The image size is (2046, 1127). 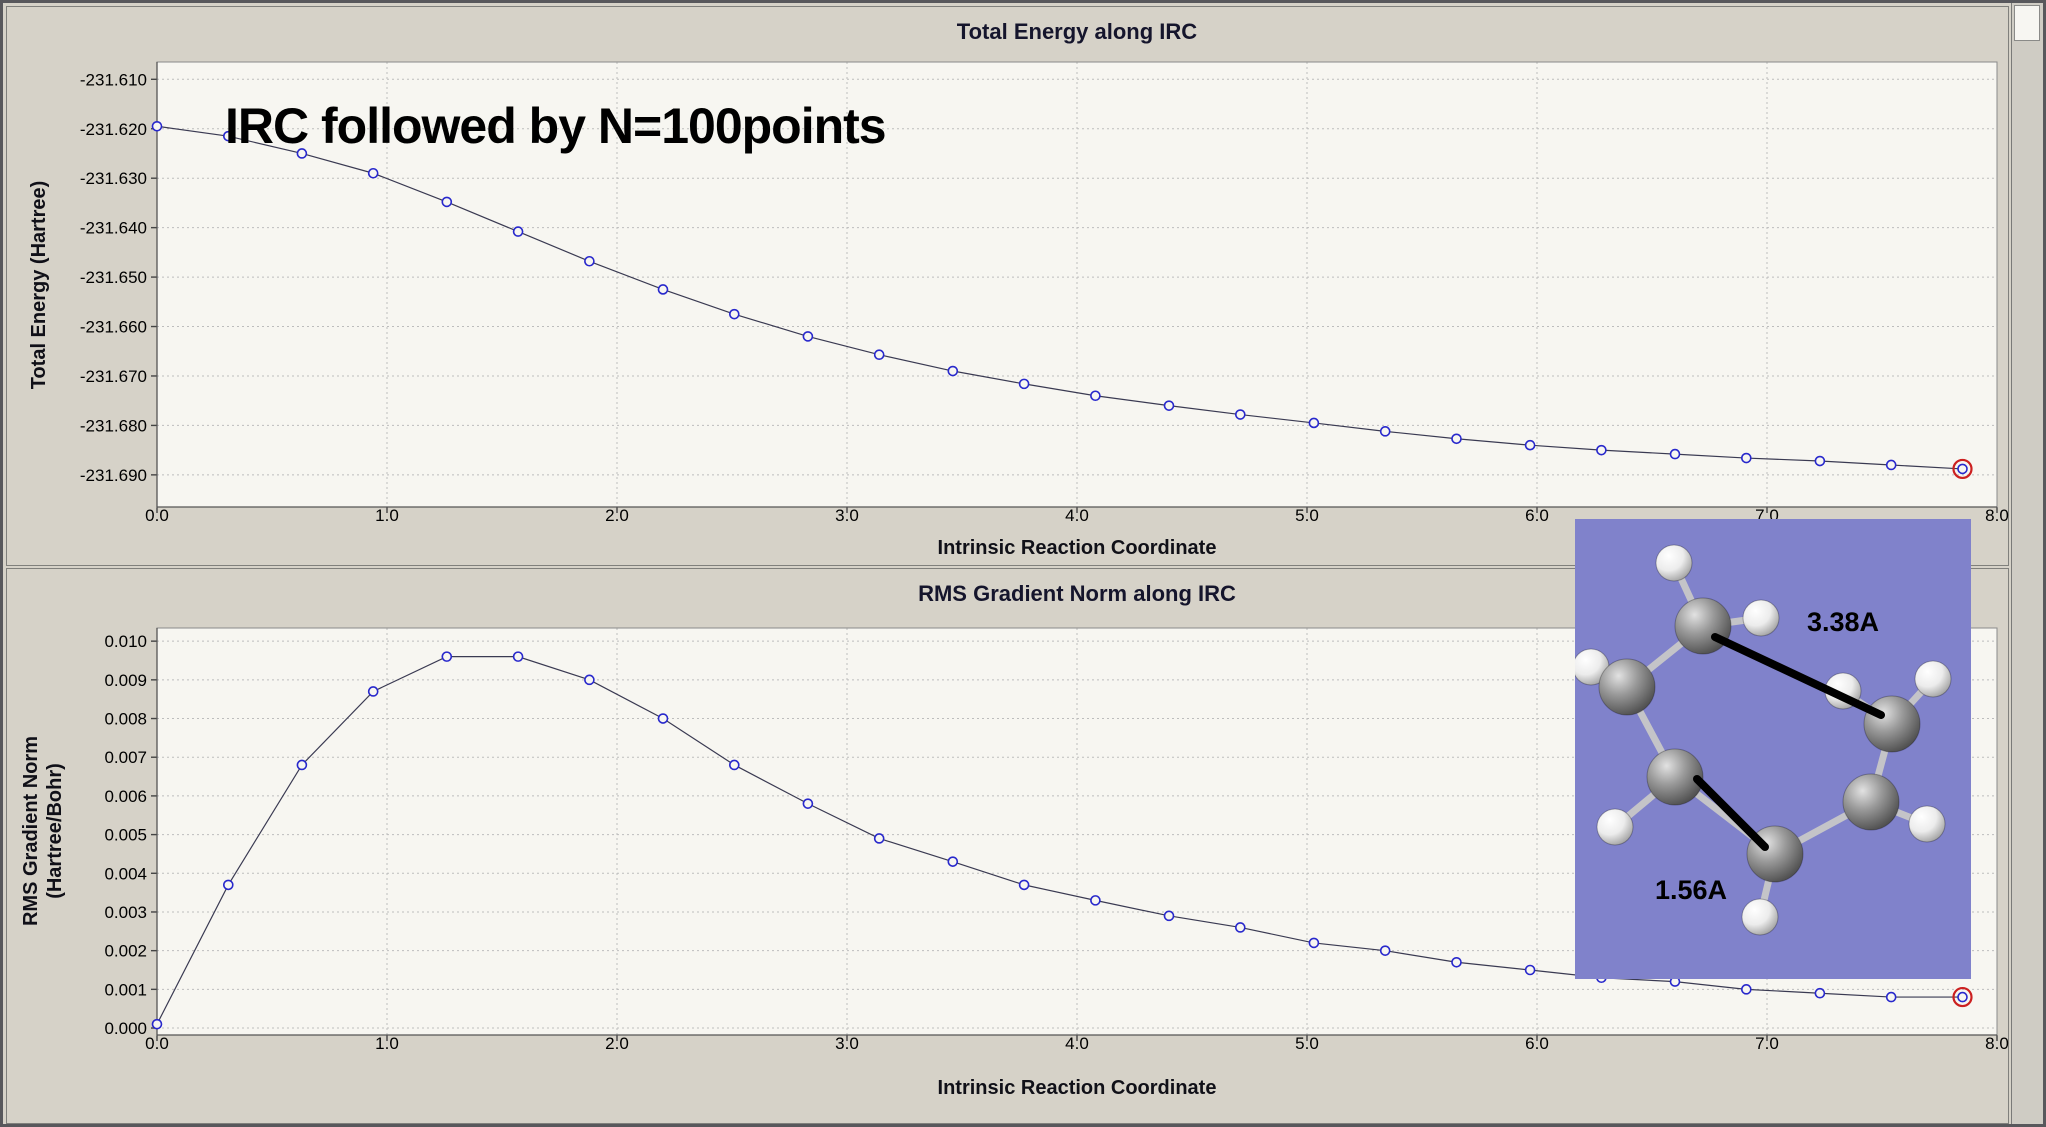 I want to click on bond-length-label-short: 1.56A, so click(x=1691, y=890).